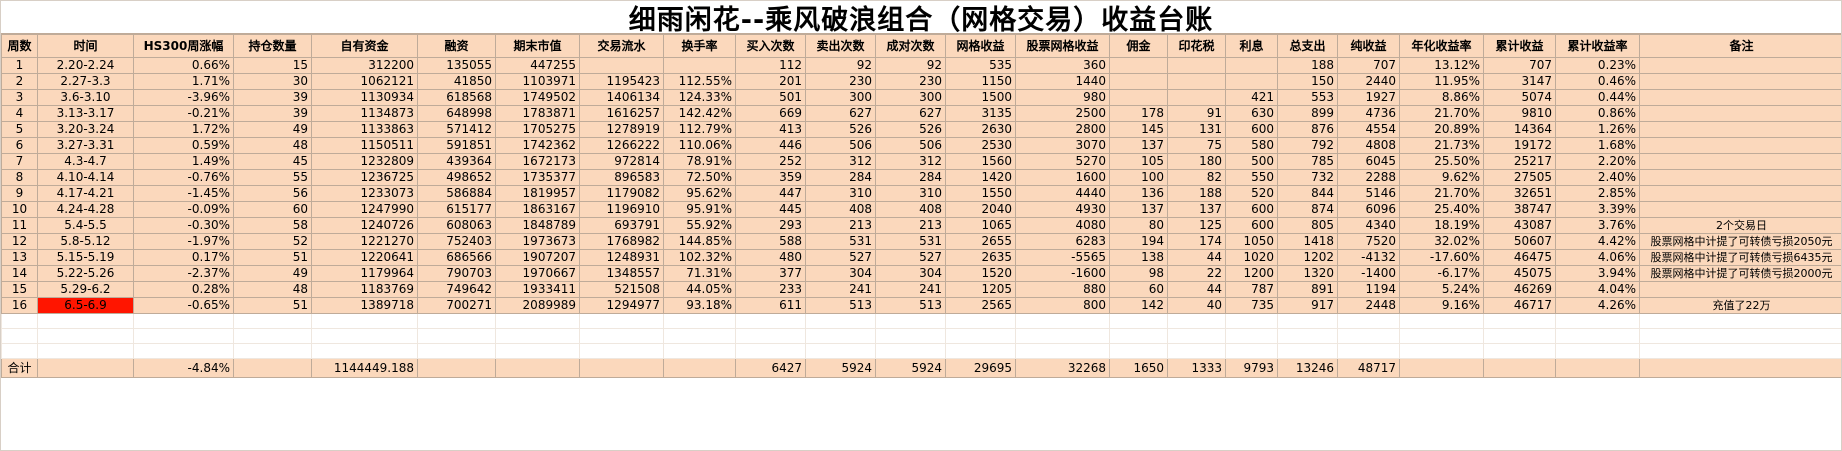 Image resolution: width=1842 pixels, height=451 pixels. I want to click on cell: -6.17%, so click(1441, 273).